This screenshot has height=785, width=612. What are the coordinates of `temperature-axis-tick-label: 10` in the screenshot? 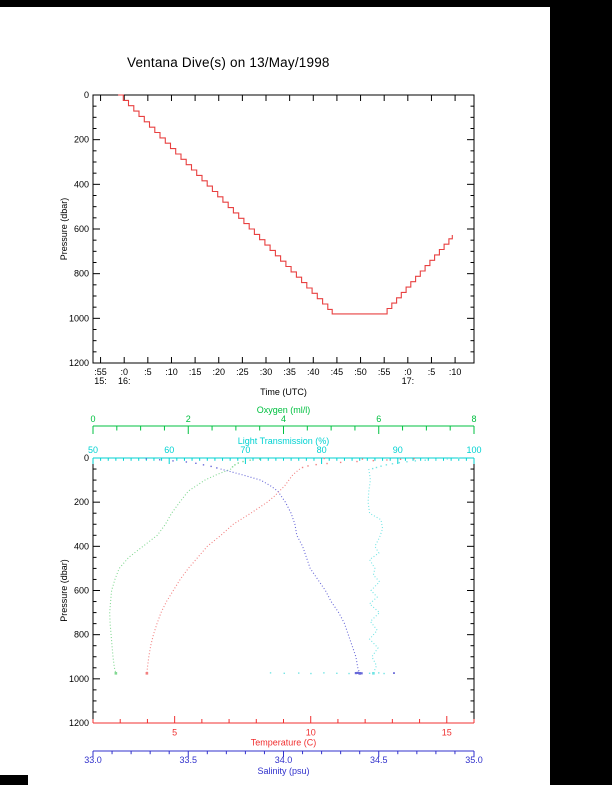 It's located at (311, 733).